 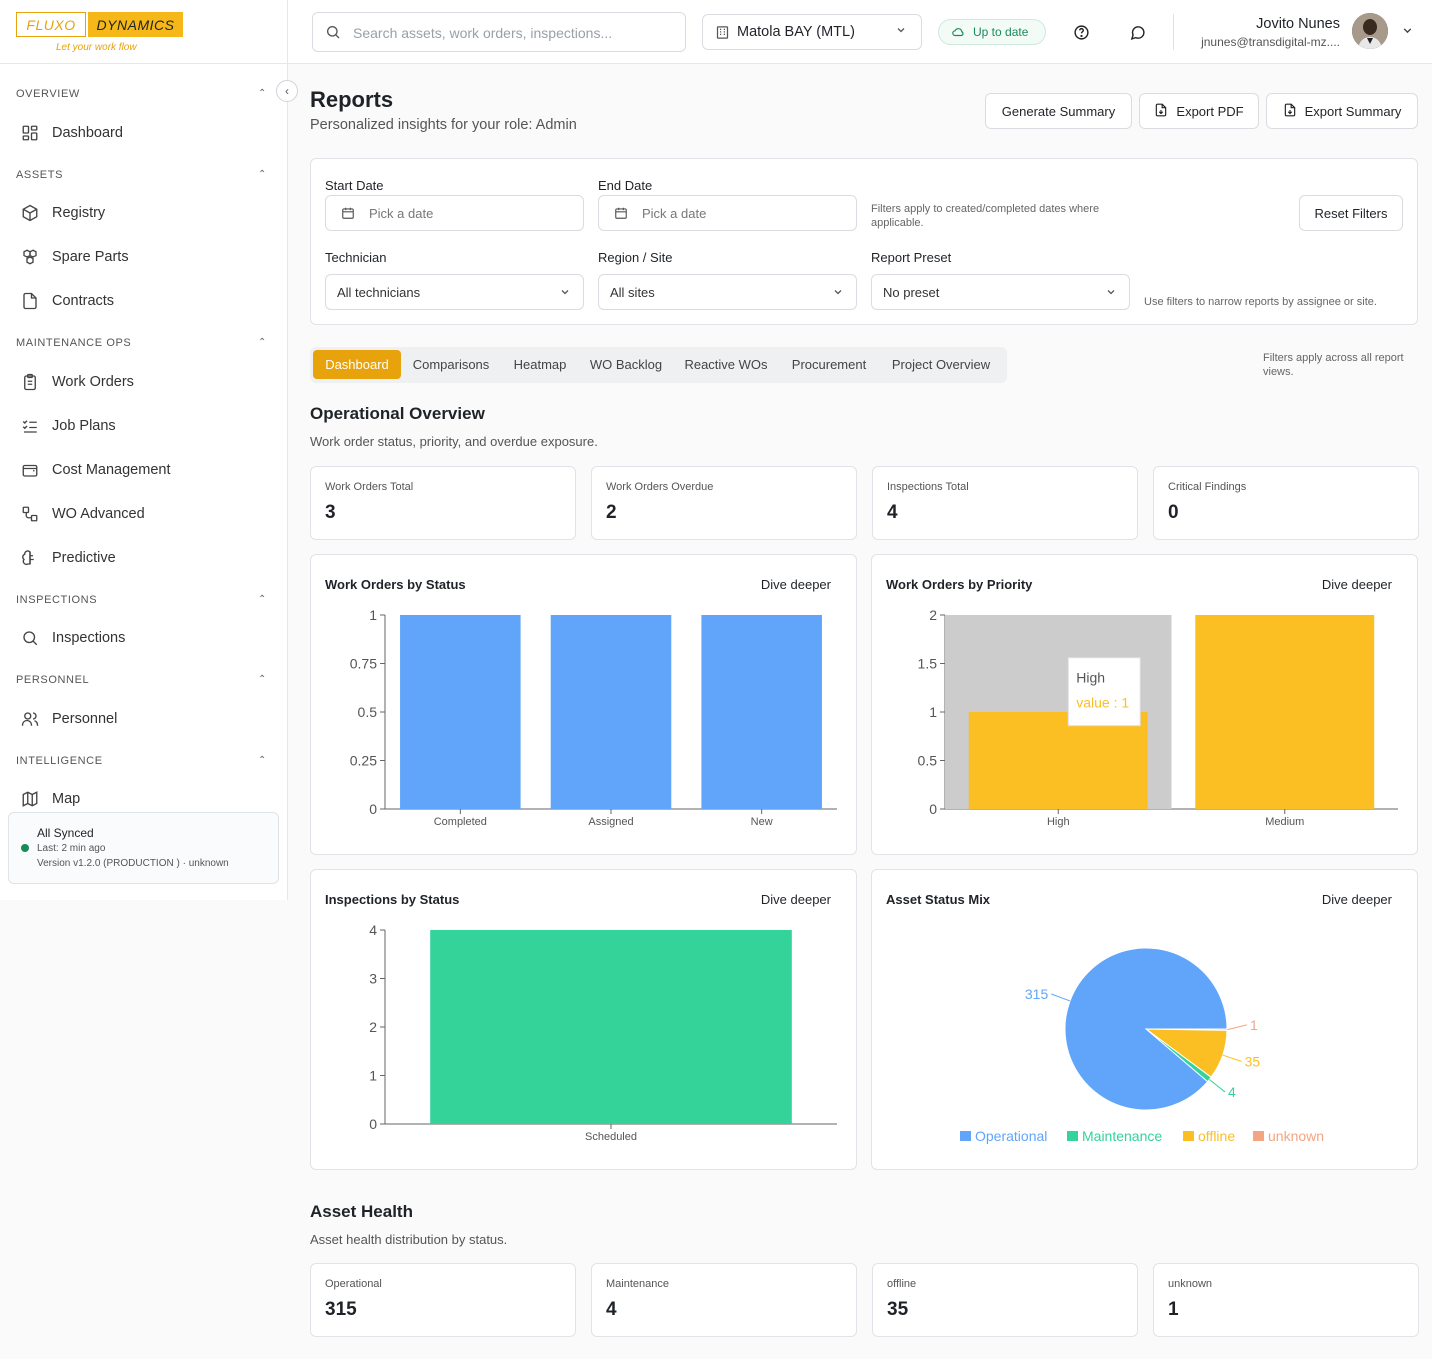 I want to click on reset-filters-button: Reset Filters, so click(x=1351, y=213).